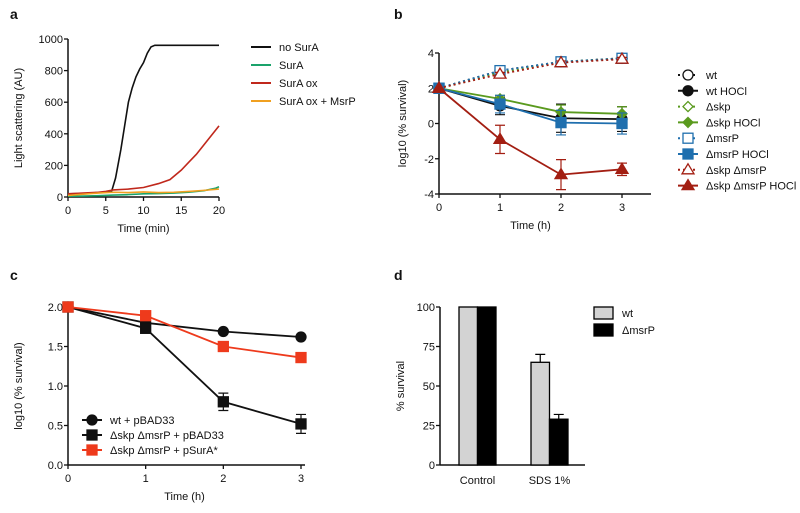 Image resolution: width=800 pixels, height=513 pixels. What do you see at coordinates (704, 107) in the screenshot?
I see `legend-item: Δskp` at bounding box center [704, 107].